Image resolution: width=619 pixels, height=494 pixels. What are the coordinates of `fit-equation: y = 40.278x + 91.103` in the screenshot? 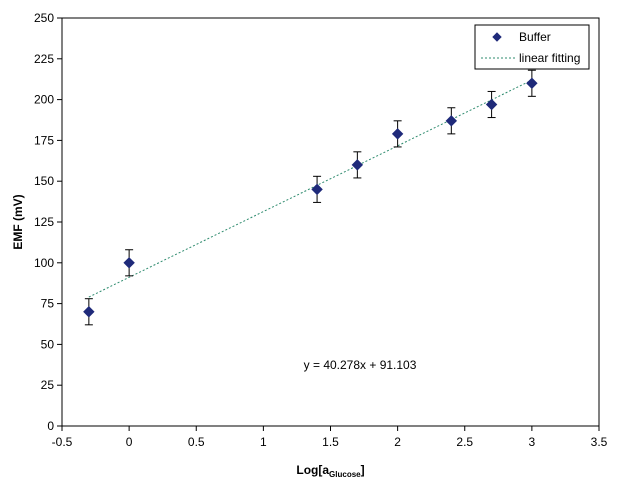 It's located at (360, 365).